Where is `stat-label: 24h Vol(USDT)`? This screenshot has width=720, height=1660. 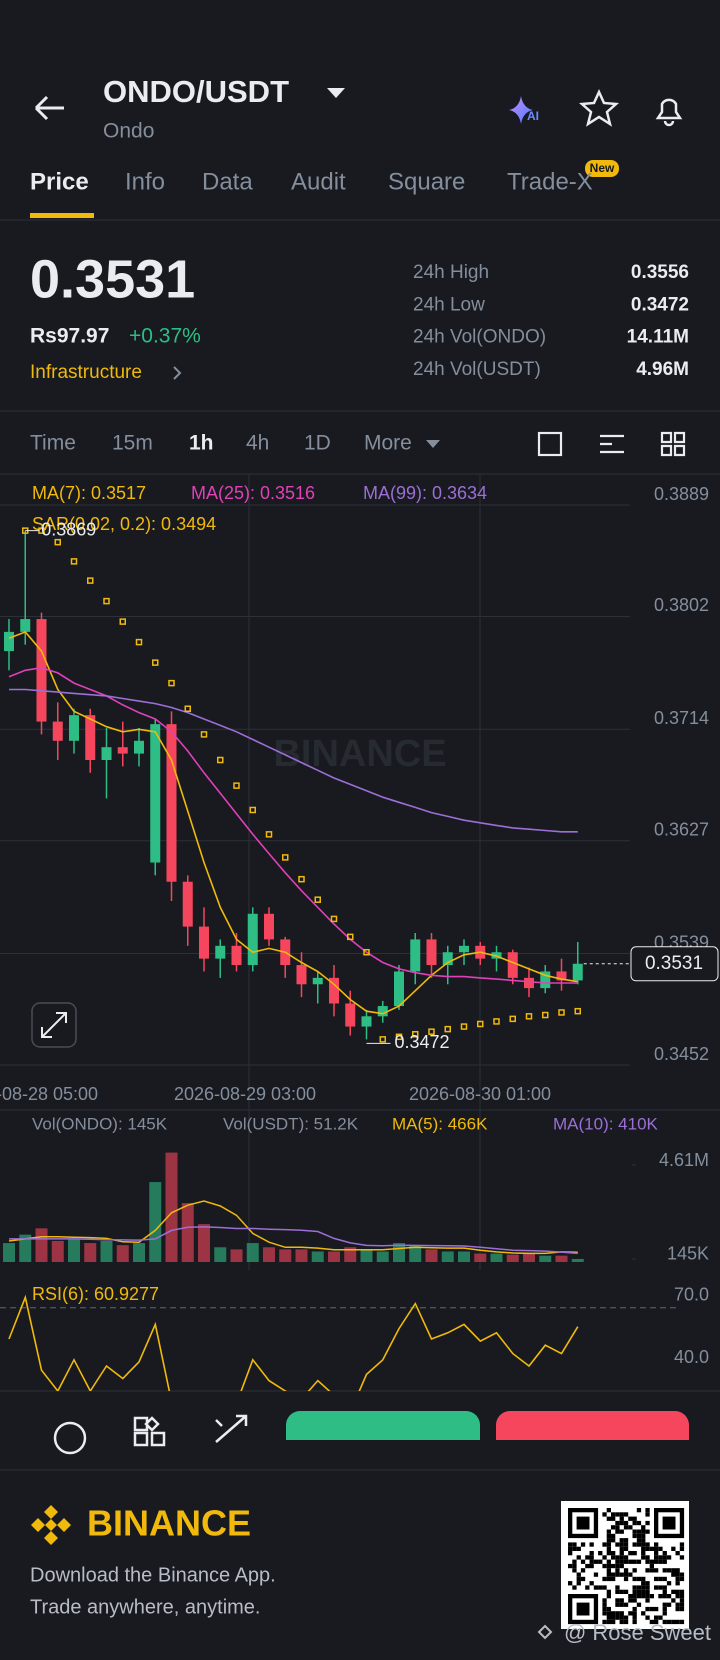 stat-label: 24h Vol(USDT) is located at coordinates (477, 369).